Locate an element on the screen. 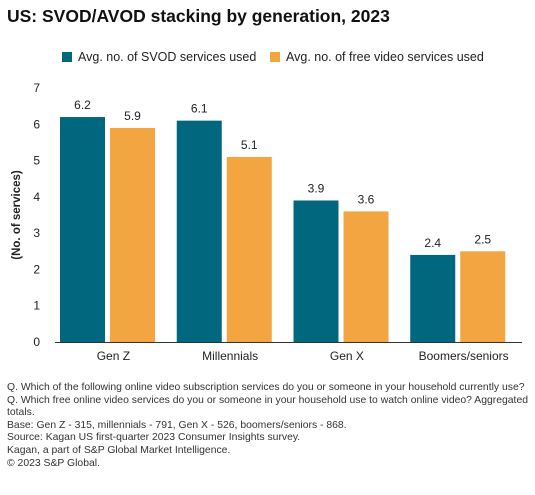 Image resolution: width=535 pixels, height=495 pixels. data-label: 5.9 is located at coordinates (132, 116).